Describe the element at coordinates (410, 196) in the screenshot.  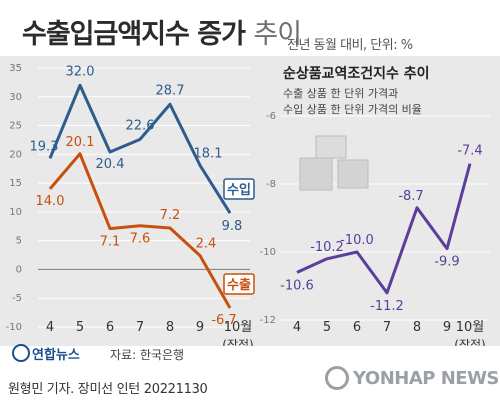
I see `data-label: -8.7` at that location.